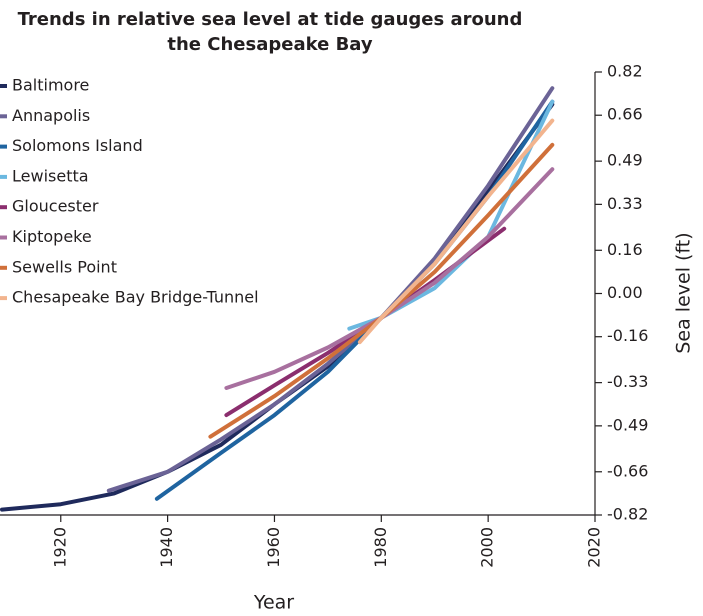  I want to click on y-tick-label: -0.33, so click(627, 381).